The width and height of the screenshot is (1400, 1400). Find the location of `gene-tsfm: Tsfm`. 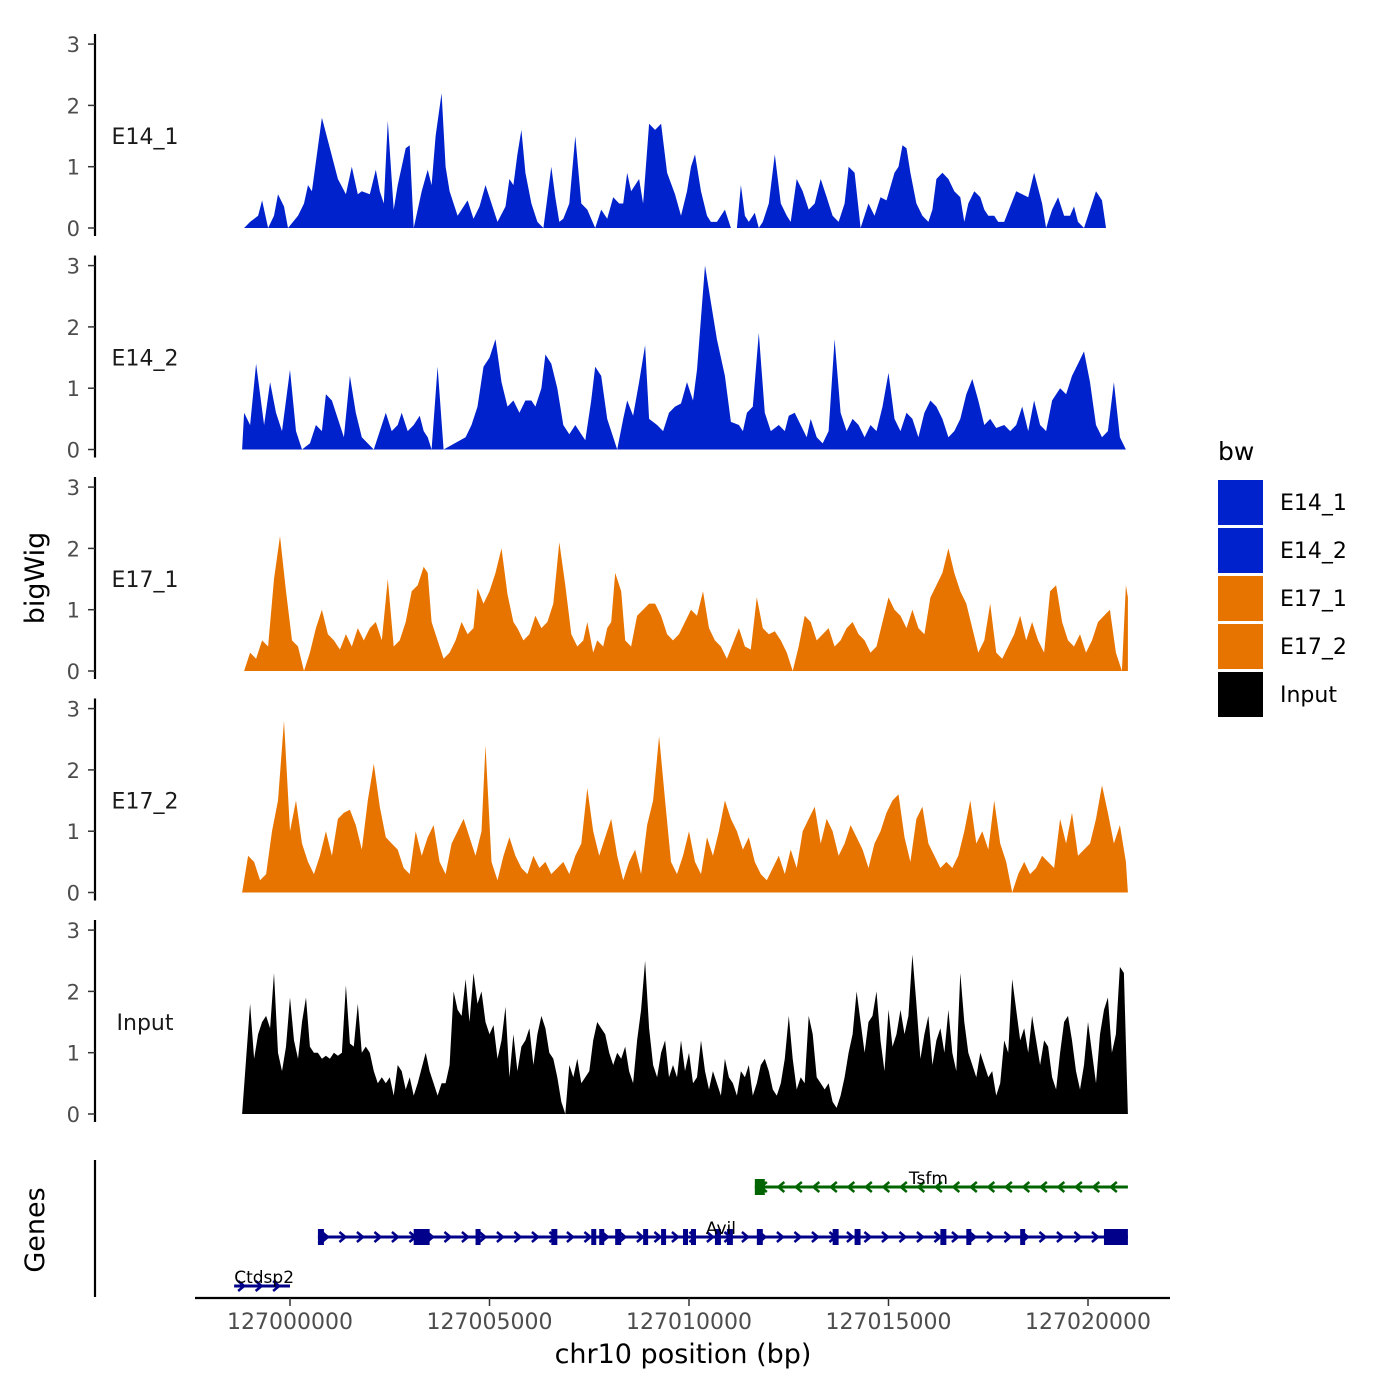

gene-tsfm: Tsfm is located at coordinates (941, 1182).